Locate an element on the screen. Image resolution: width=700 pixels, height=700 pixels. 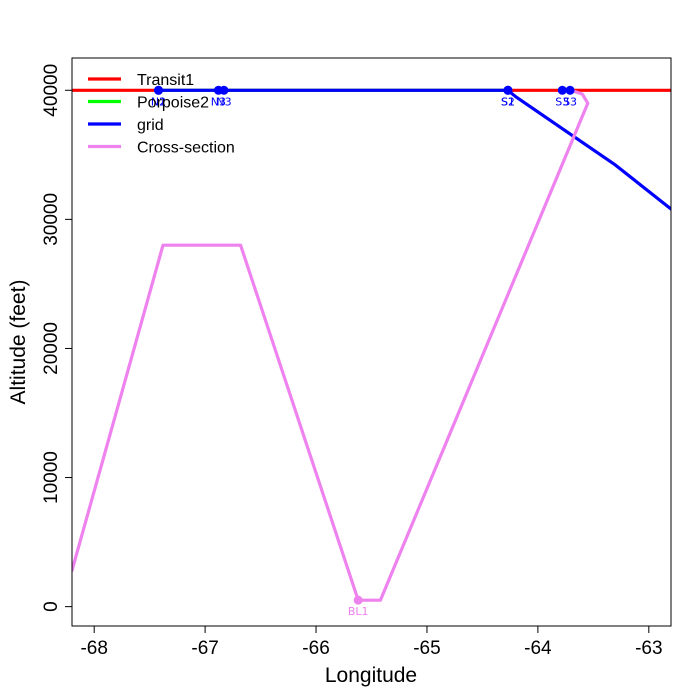
point-label-bl1: BL1 is located at coordinates (358, 611).